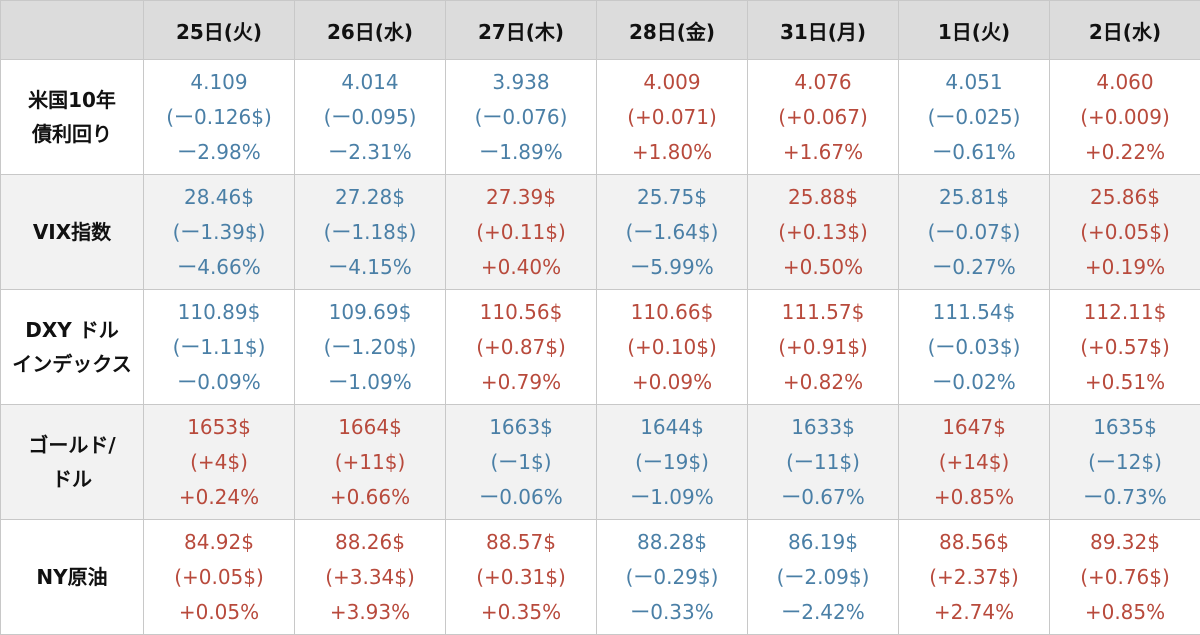 Image resolution: width=1200 pixels, height=635 pixels. What do you see at coordinates (672, 267) in the screenshot?
I see `cell-percent: ー5.99%` at bounding box center [672, 267].